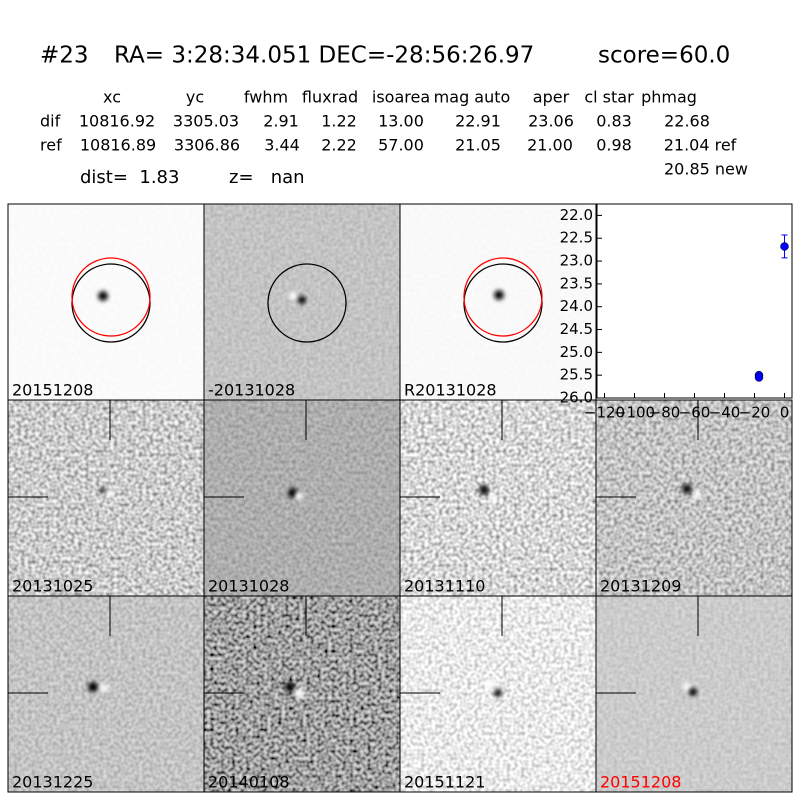 The width and height of the screenshot is (800, 800). I want to click on table-cell: 21.00, so click(550, 145).